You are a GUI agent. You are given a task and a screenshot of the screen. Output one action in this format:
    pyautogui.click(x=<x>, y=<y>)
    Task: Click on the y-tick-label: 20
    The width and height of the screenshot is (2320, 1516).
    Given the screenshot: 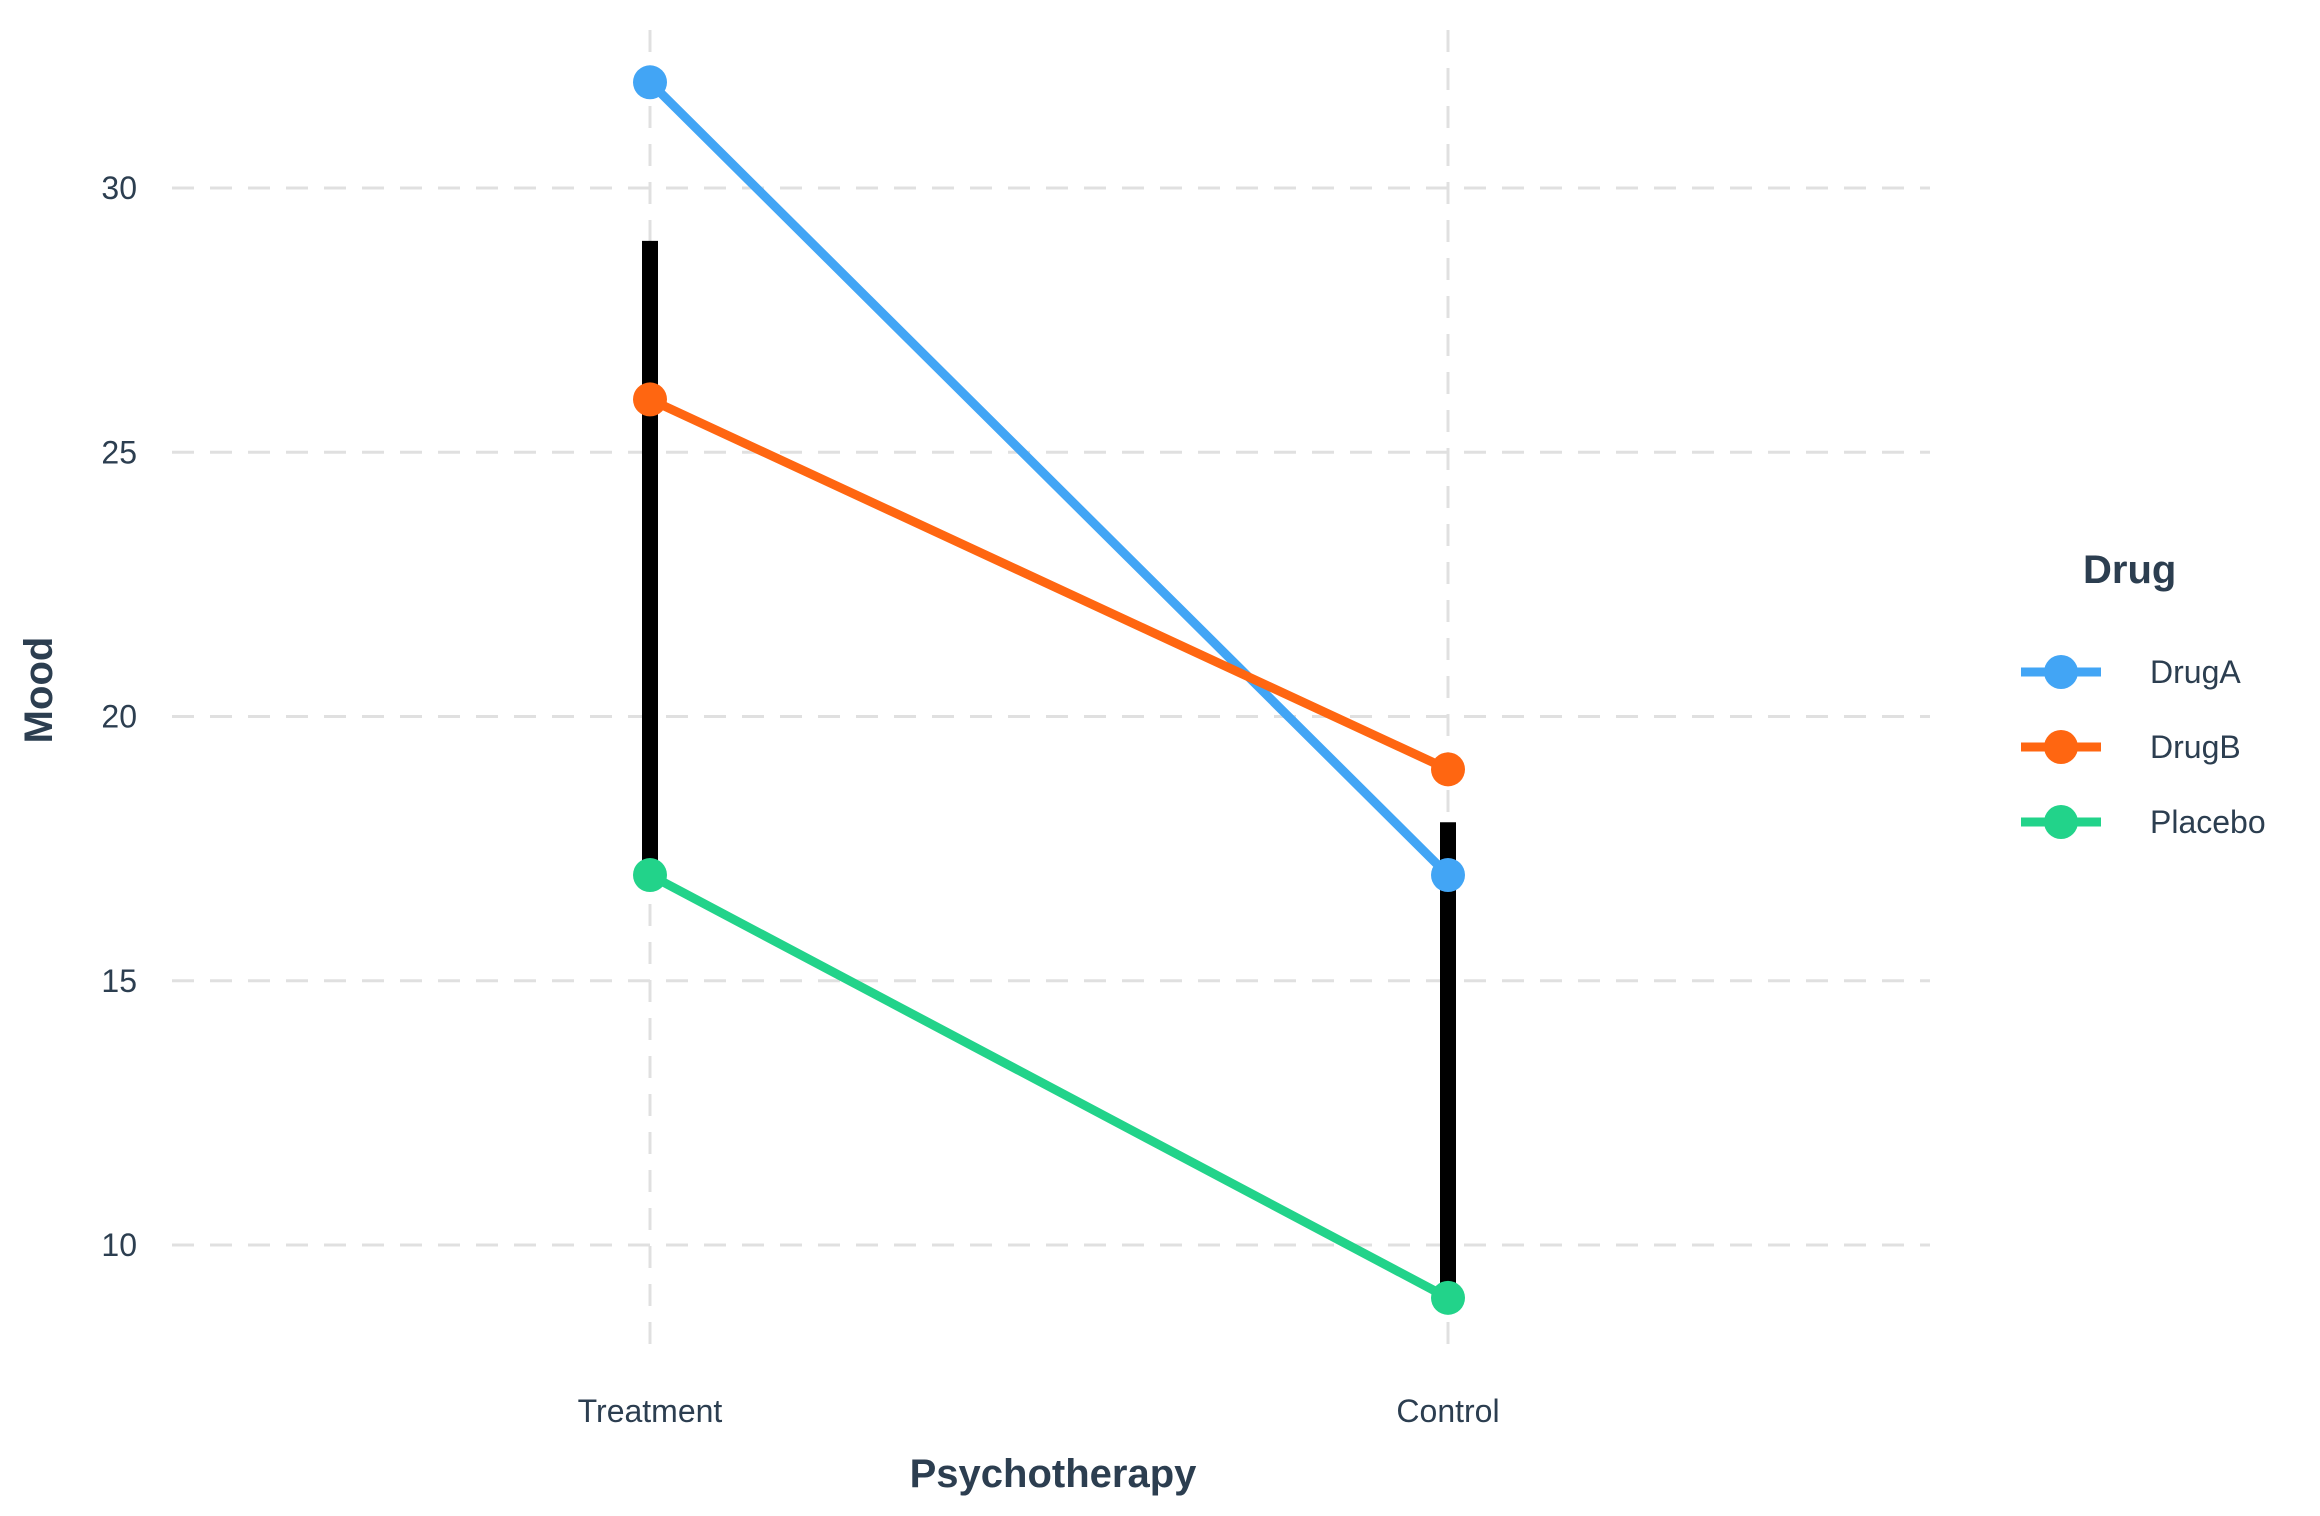 What is the action you would take?
    pyautogui.click(x=119, y=717)
    